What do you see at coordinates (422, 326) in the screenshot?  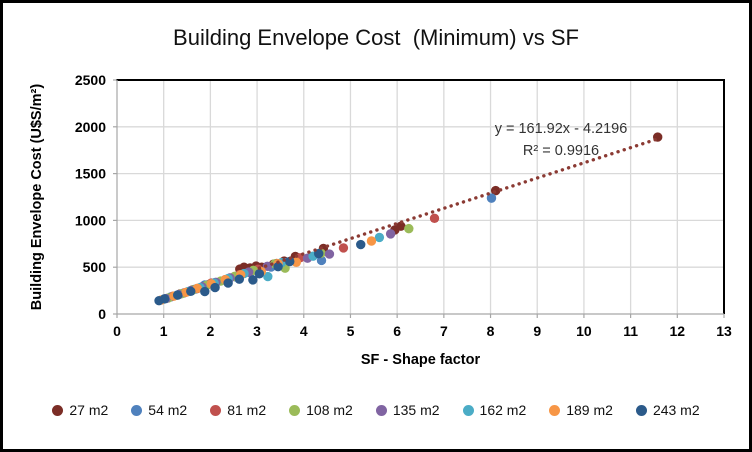 I see `x-axis: 0 1 2 3 4 5 6 7 8 9 10 11 12 13` at bounding box center [422, 326].